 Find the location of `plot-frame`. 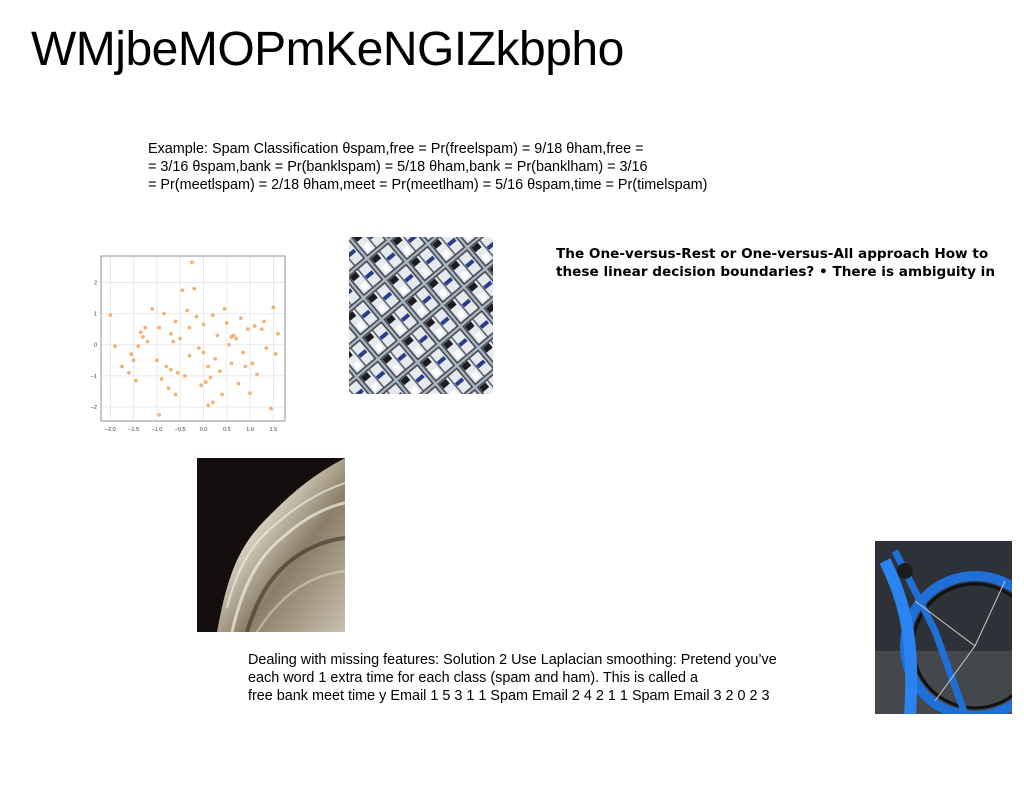

plot-frame is located at coordinates (193, 338).